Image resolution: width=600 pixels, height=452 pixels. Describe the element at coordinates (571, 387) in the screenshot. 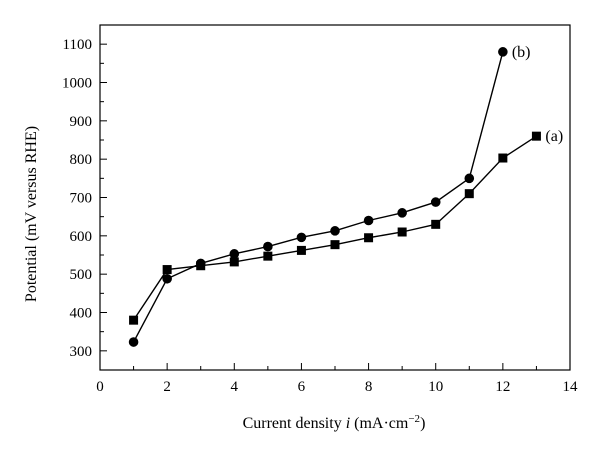

I see `x-tick-label: 14` at that location.